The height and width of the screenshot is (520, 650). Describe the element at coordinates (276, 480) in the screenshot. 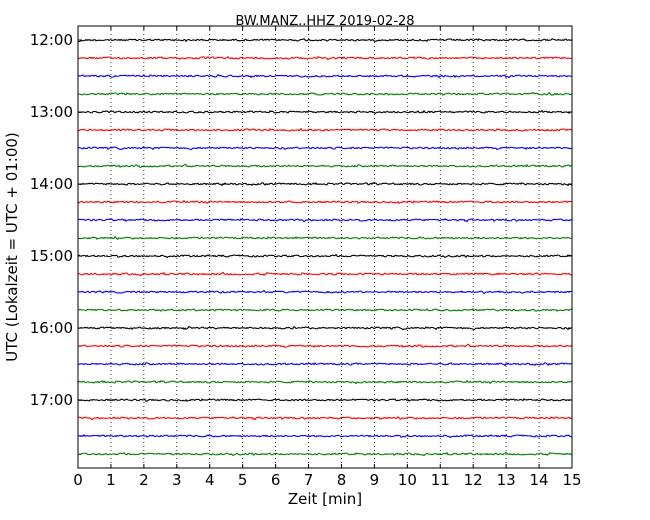

I see `x-tick-label: 6` at that location.